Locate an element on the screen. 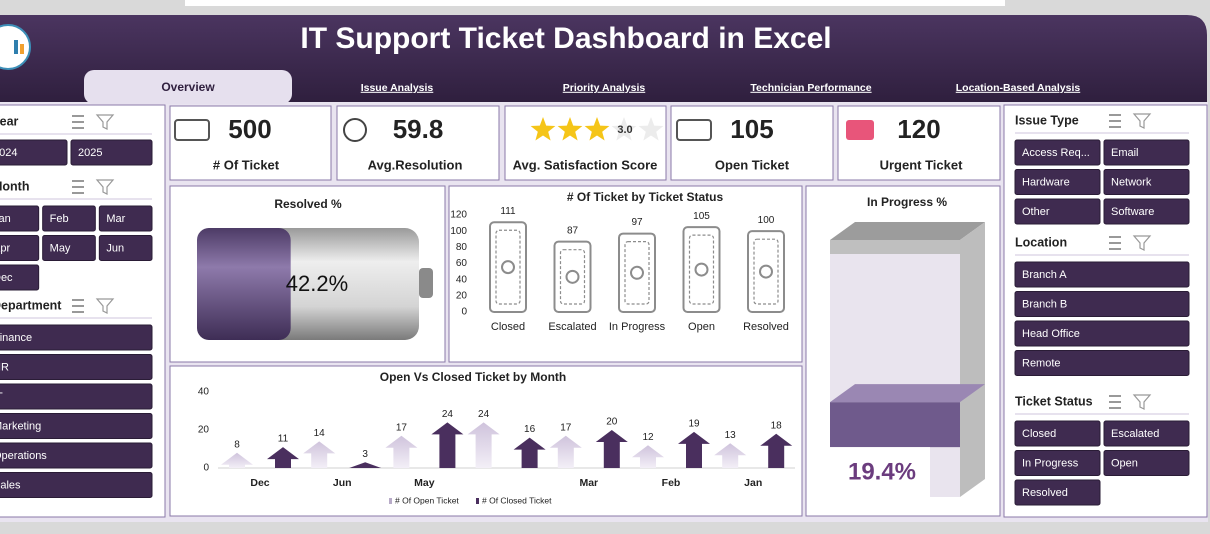 This screenshot has height=534, width=1210. active-tab is located at coordinates (188, 87).